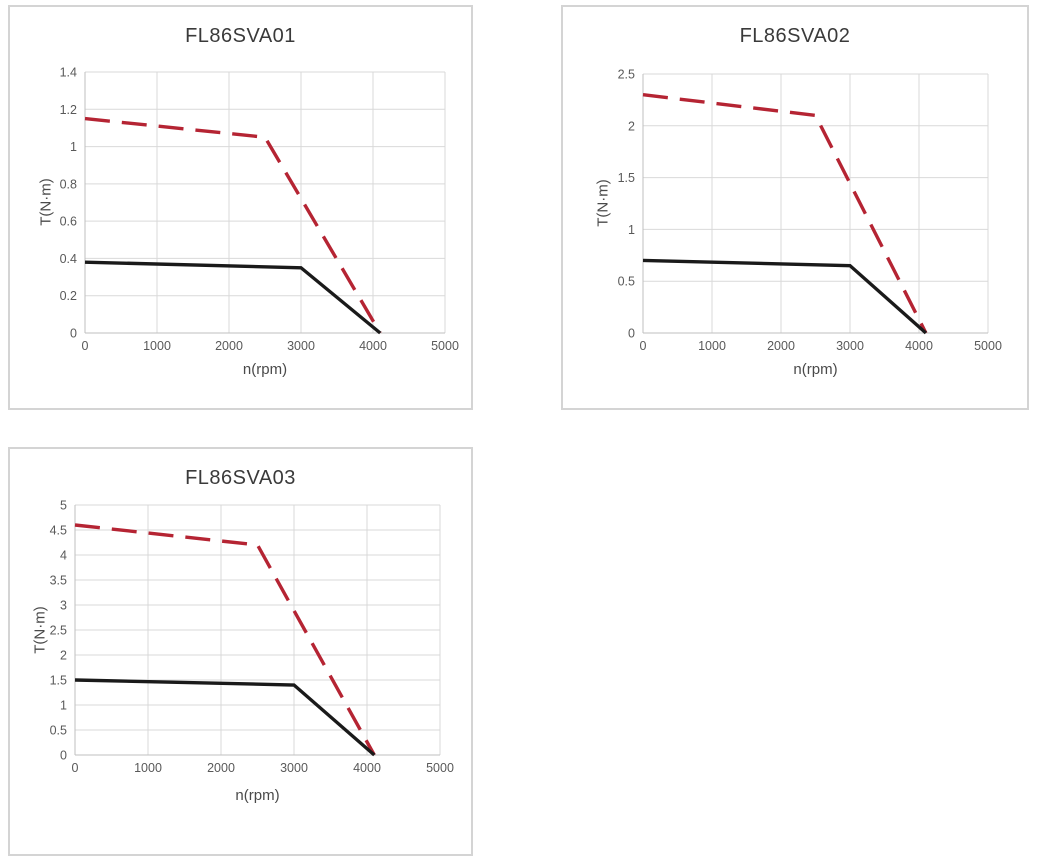  Describe the element at coordinates (68, 110) in the screenshot. I see `svg-text: 1.2` at that location.